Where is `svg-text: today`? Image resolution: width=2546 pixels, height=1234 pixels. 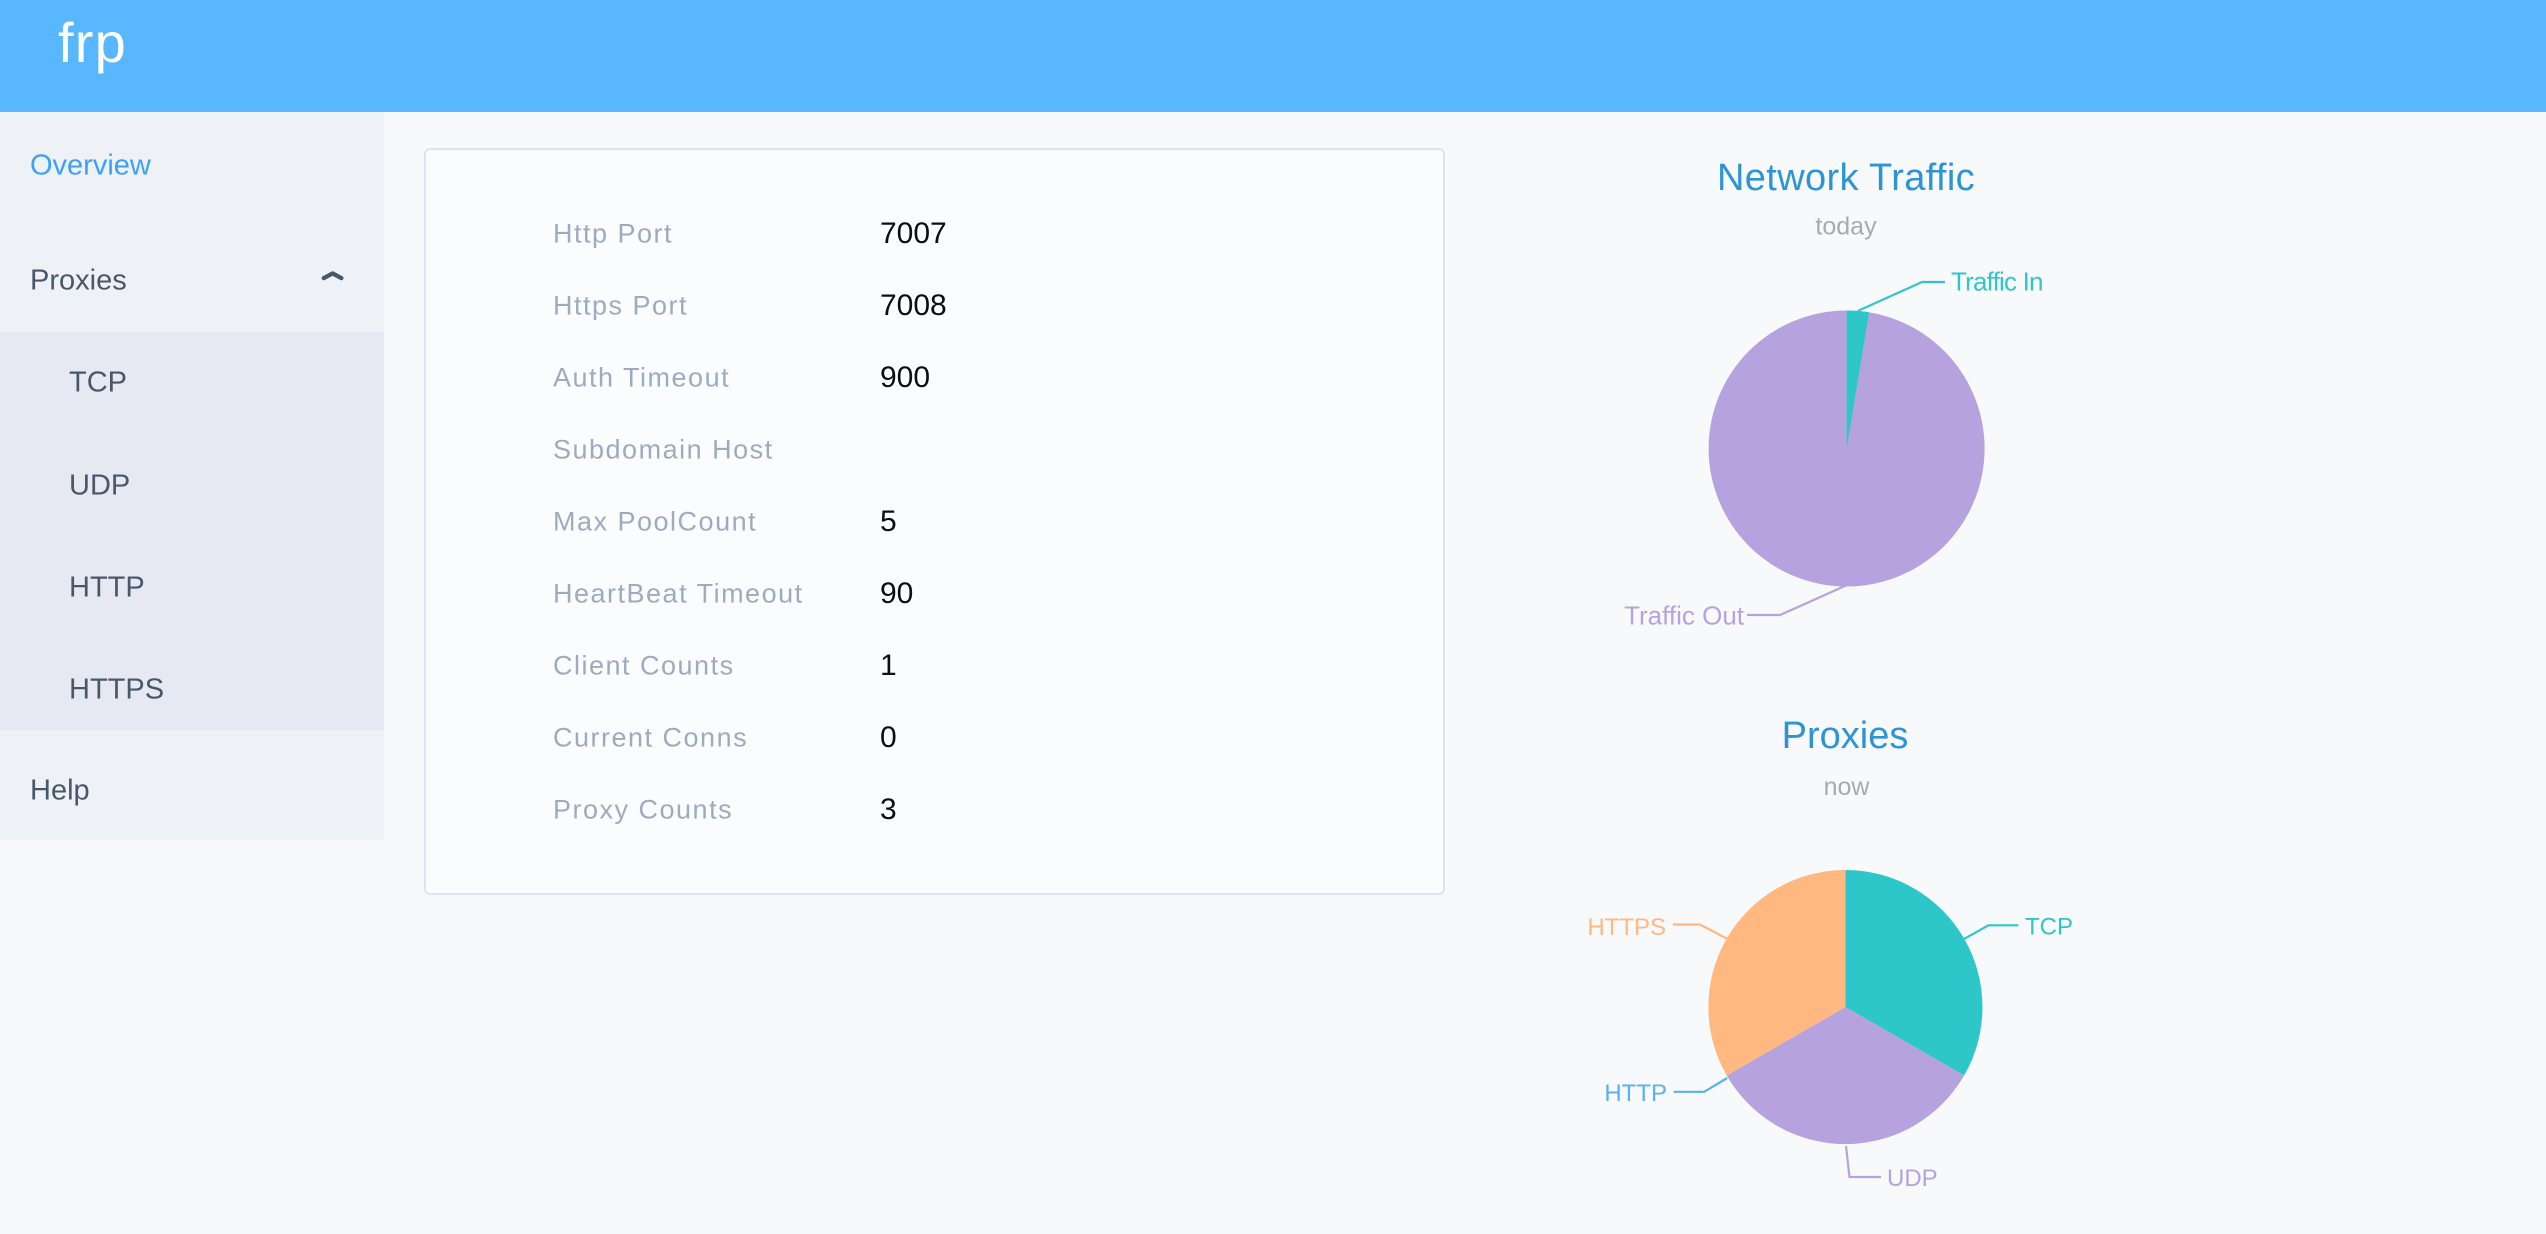
svg-text: today is located at coordinates (1846, 227).